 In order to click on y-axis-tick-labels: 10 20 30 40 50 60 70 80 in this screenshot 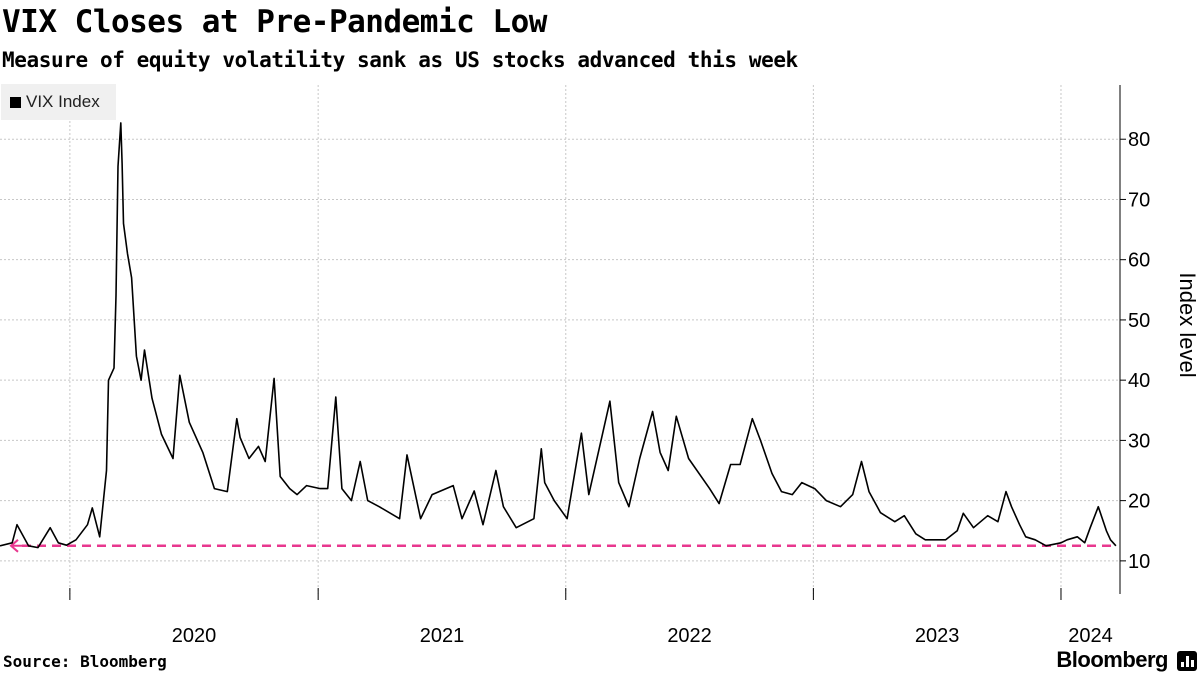, I will do `click(1139, 351)`.